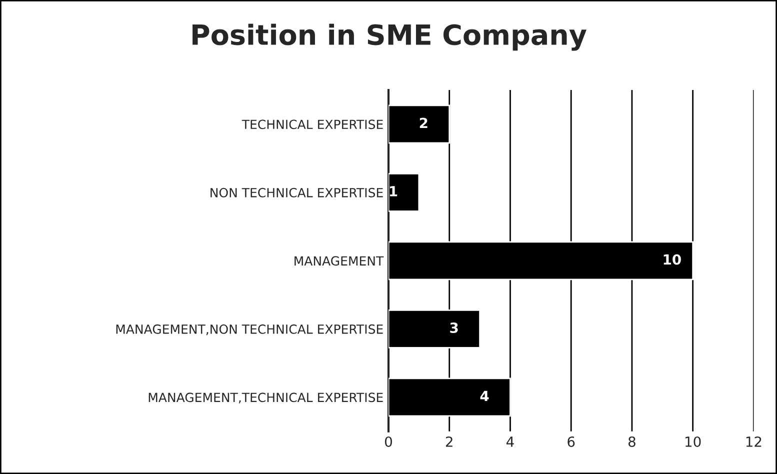  Describe the element at coordinates (388, 441) in the screenshot. I see `x-tick-label: 0` at that location.